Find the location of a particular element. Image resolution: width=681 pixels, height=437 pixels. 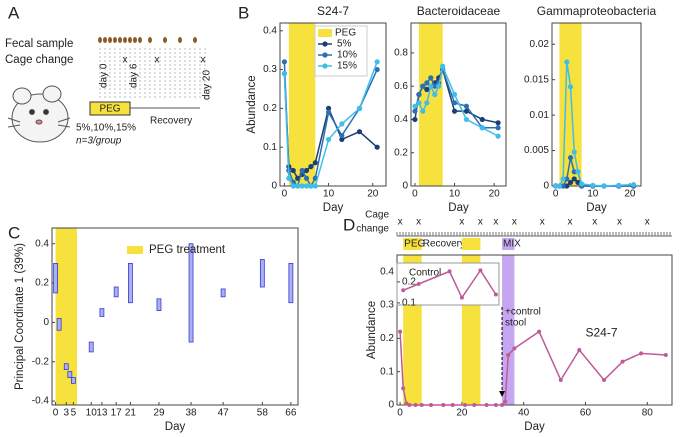

series-label: S24-7 is located at coordinates (601, 333).